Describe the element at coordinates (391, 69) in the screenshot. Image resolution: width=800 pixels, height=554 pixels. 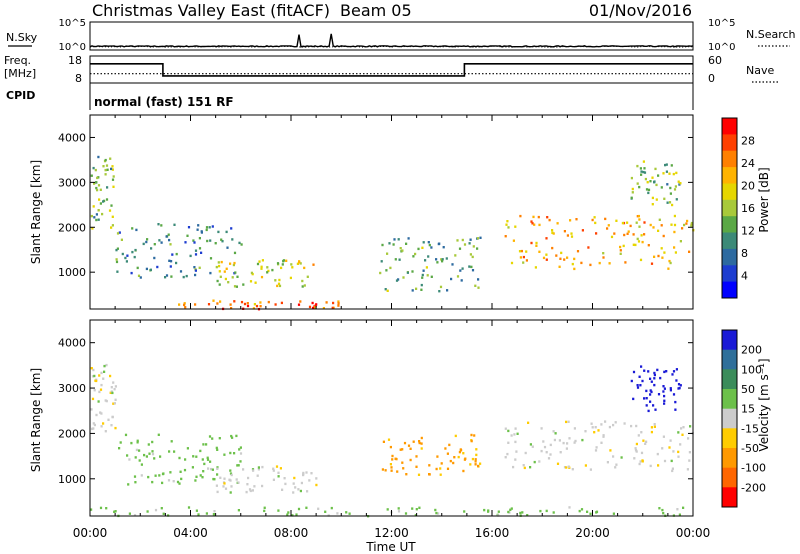
I see `freq-panel-frame` at that location.